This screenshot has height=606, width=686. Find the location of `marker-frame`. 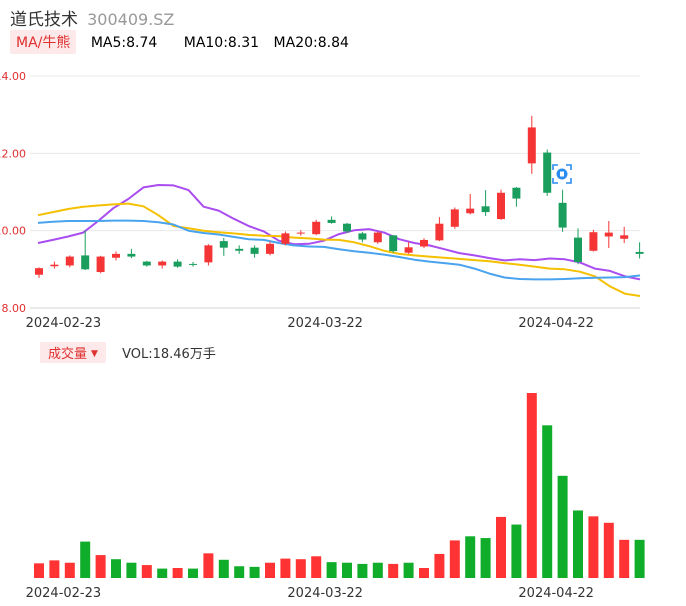

marker-frame is located at coordinates (562, 174).